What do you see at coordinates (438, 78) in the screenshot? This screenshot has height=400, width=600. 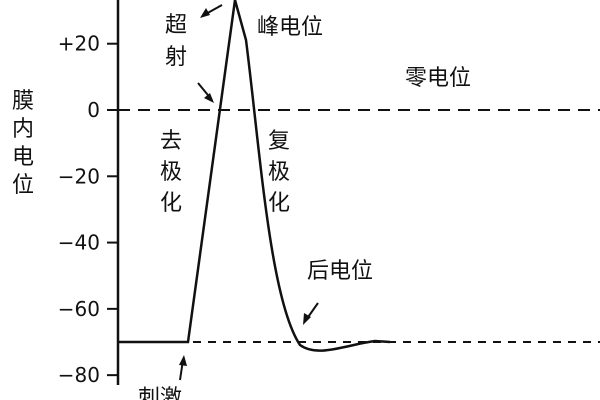 I see `zero-label: 零电位` at bounding box center [438, 78].